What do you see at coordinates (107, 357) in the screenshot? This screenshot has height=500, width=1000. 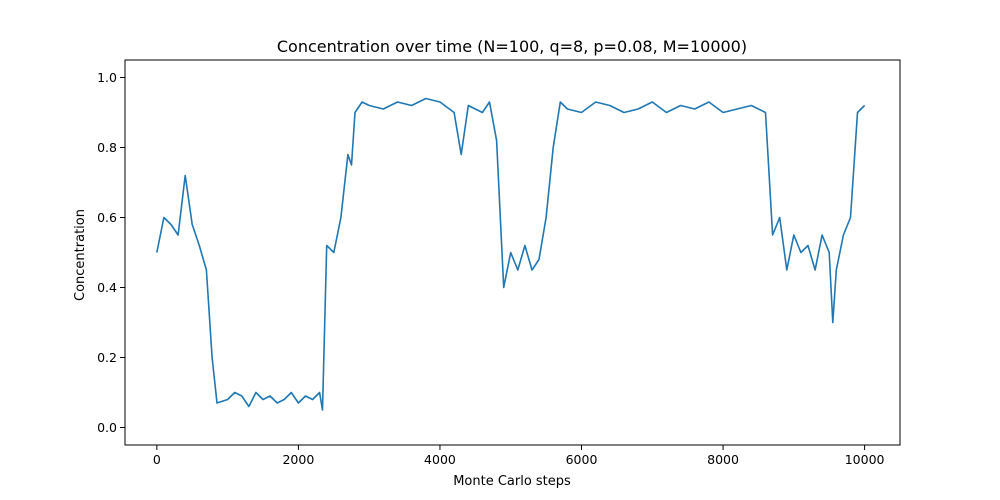 I see `y-tick-label: 0.2` at bounding box center [107, 357].